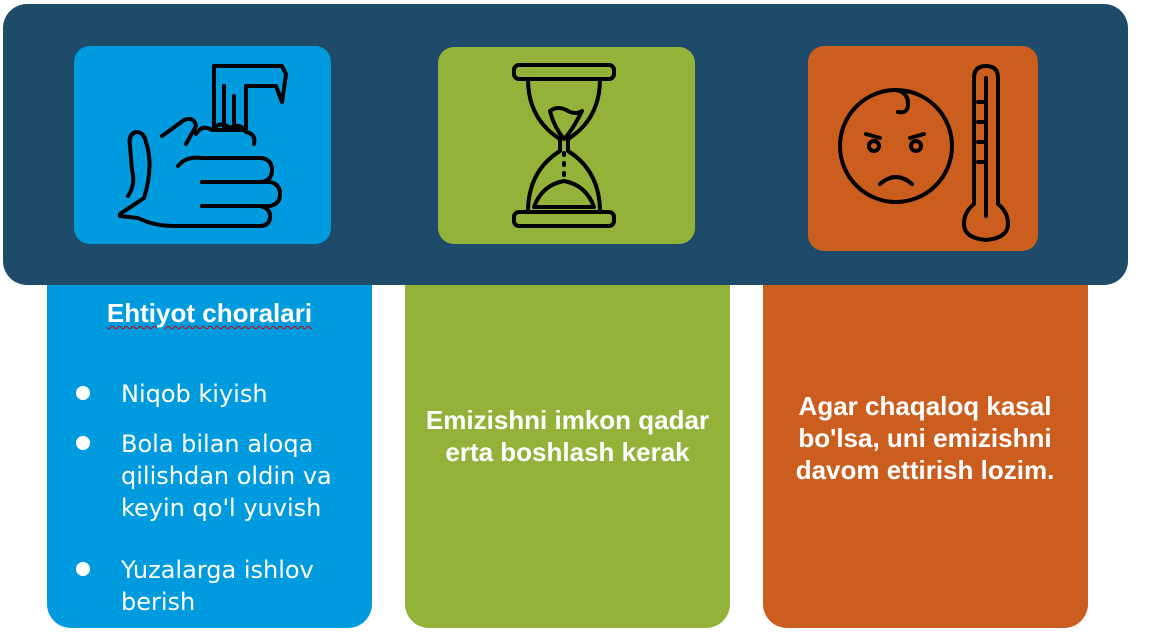 The width and height of the screenshot is (1161, 636). I want to click on hourglass-icon, so click(564, 145).